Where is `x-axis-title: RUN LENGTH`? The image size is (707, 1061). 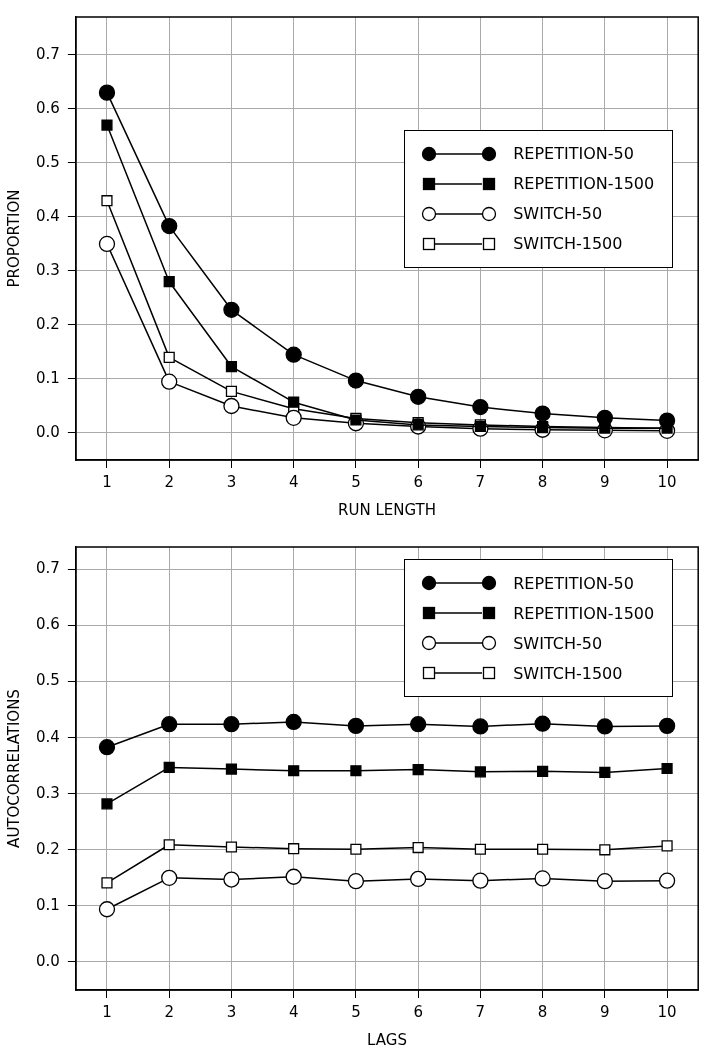 x-axis-title: RUN LENGTH is located at coordinates (387, 509).